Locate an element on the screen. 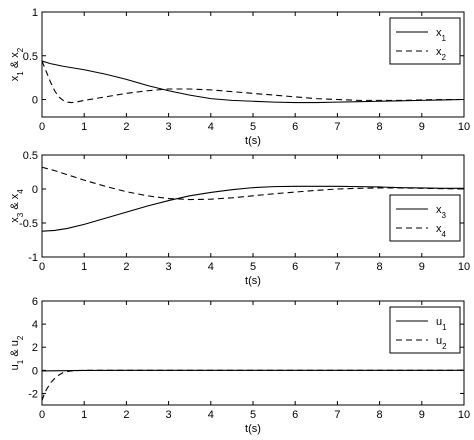  y-axis-label: u1 & u2 is located at coordinates (17, 352).